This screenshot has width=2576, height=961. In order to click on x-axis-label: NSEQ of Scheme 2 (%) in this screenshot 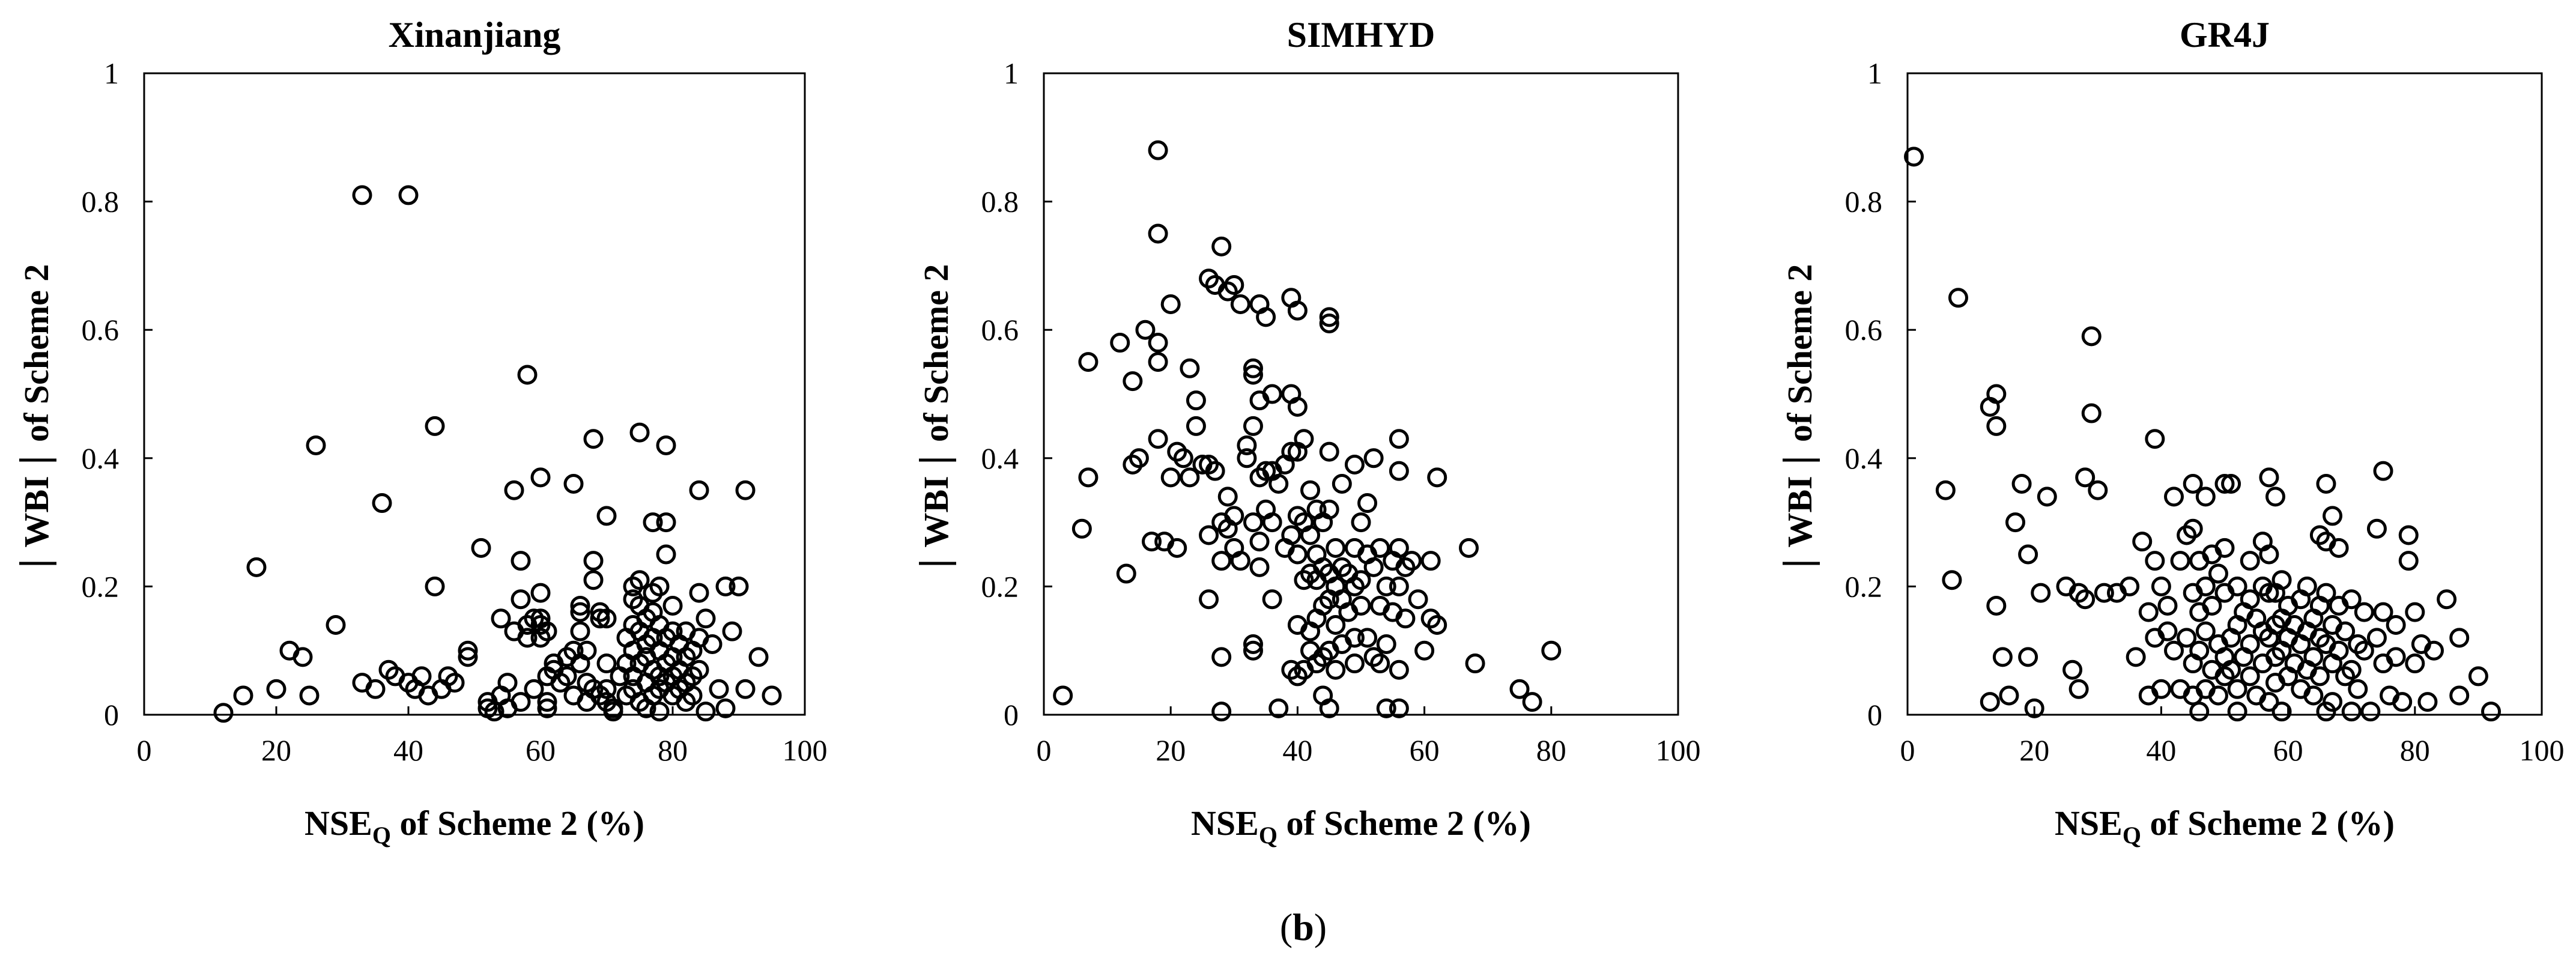, I will do `click(1361, 826)`.